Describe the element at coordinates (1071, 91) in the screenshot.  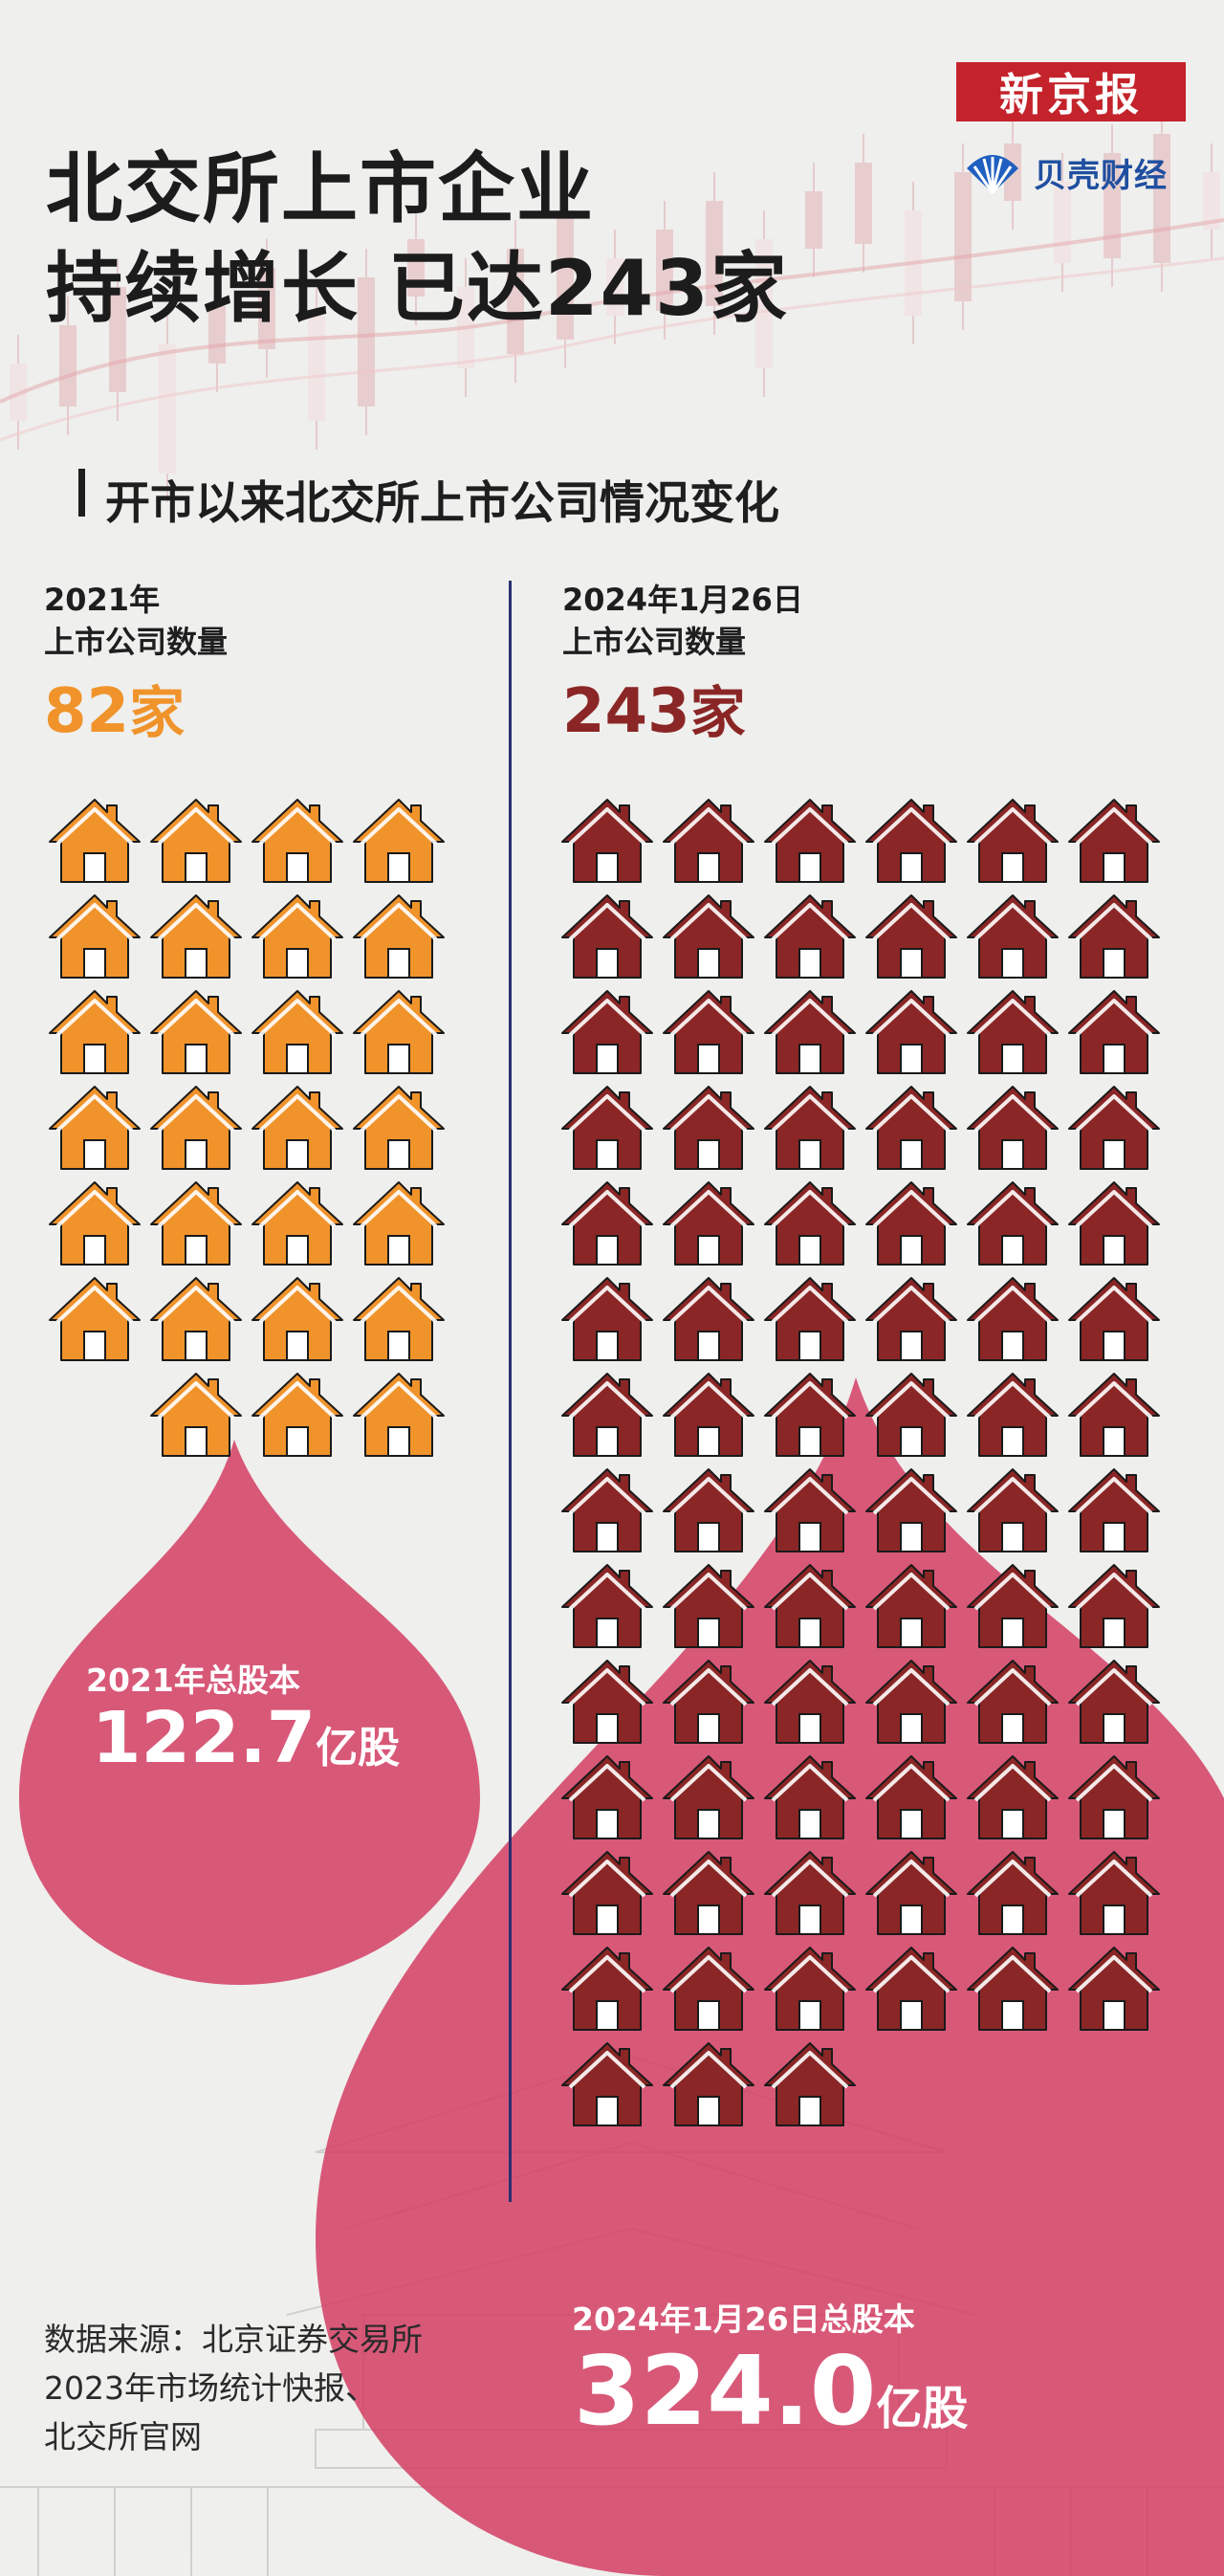
I see `newspaper-logo: 新京报` at that location.